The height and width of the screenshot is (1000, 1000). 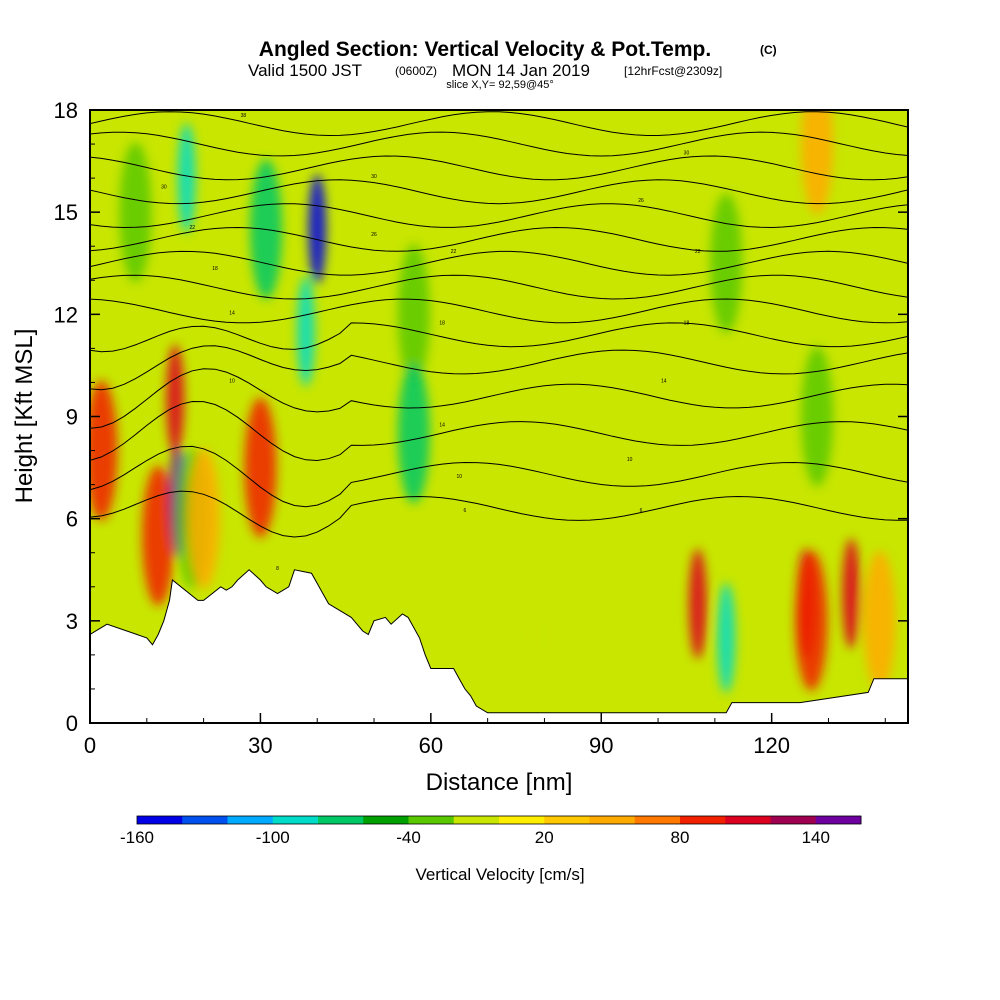 I want to click on colorbar-frame, so click(x=499, y=820).